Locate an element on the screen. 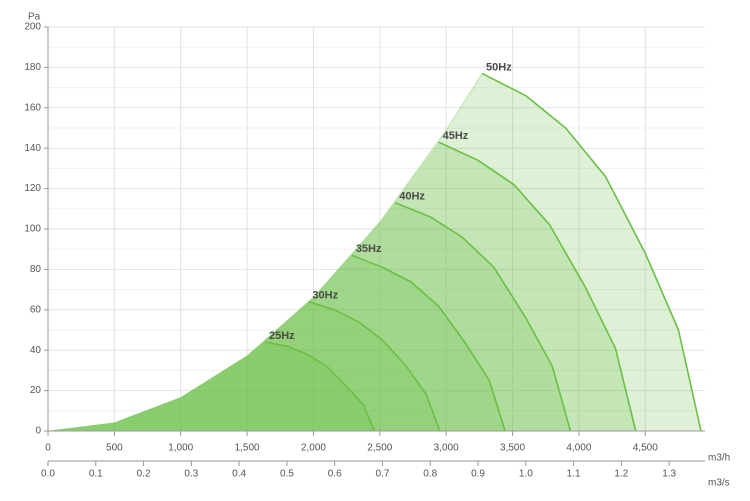 The height and width of the screenshot is (501, 750). y-tick-label: 40 is located at coordinates (36, 350).